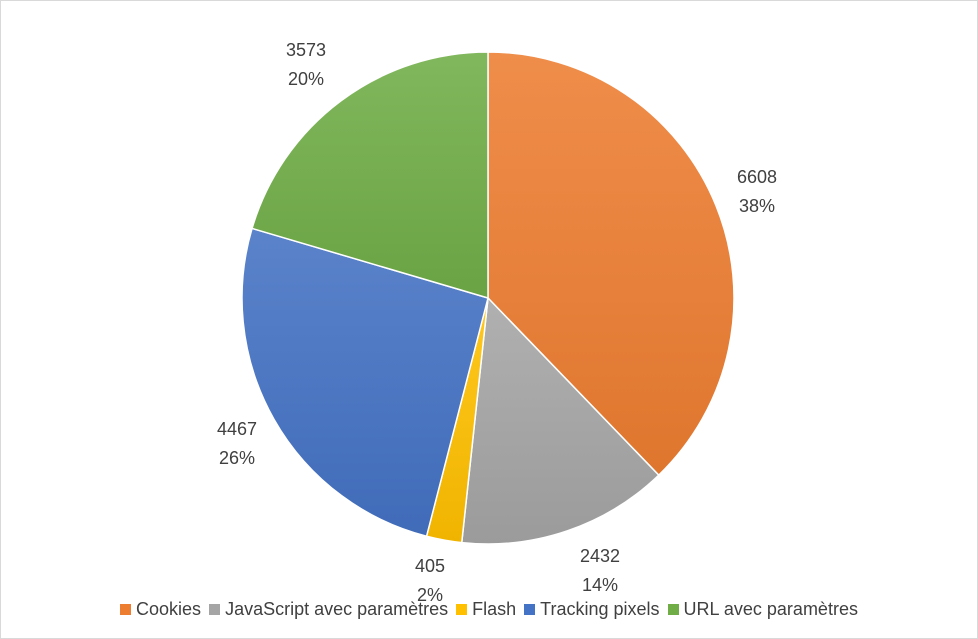  I want to click on data-label-value-tracking-pixels: 4467, so click(237, 429).